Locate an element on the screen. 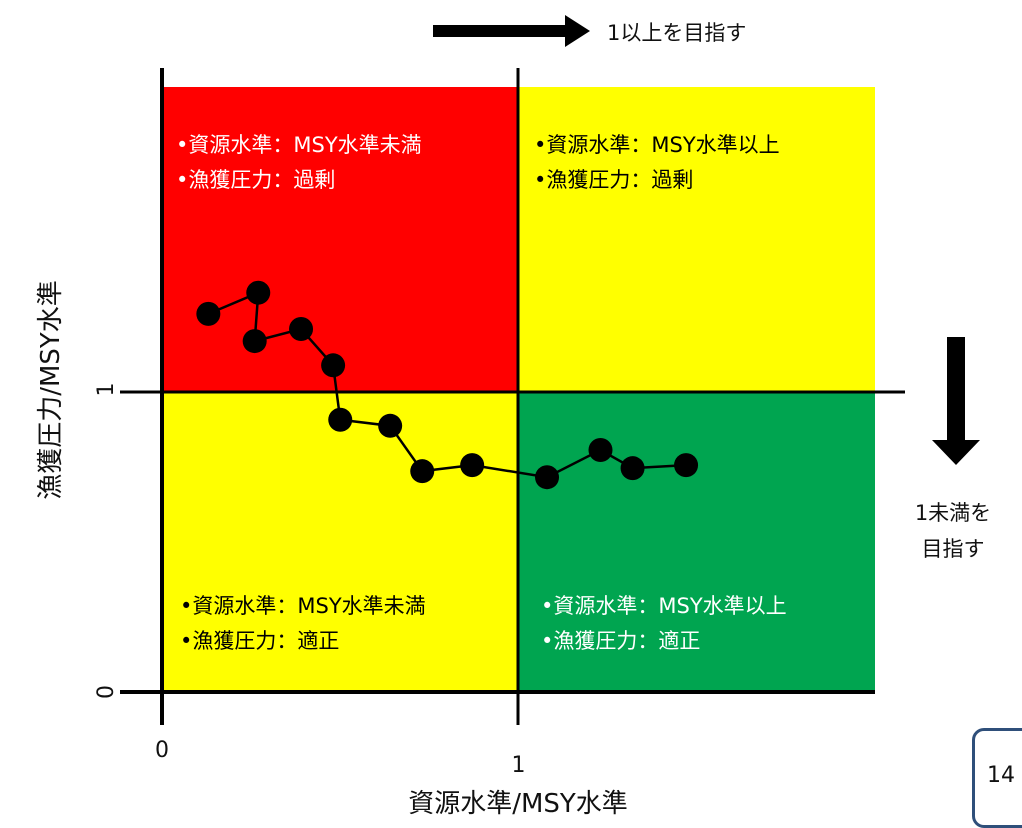  quadrant-label-bottom-right-line2: •漁獲圧力：適正 is located at coordinates (620, 641).